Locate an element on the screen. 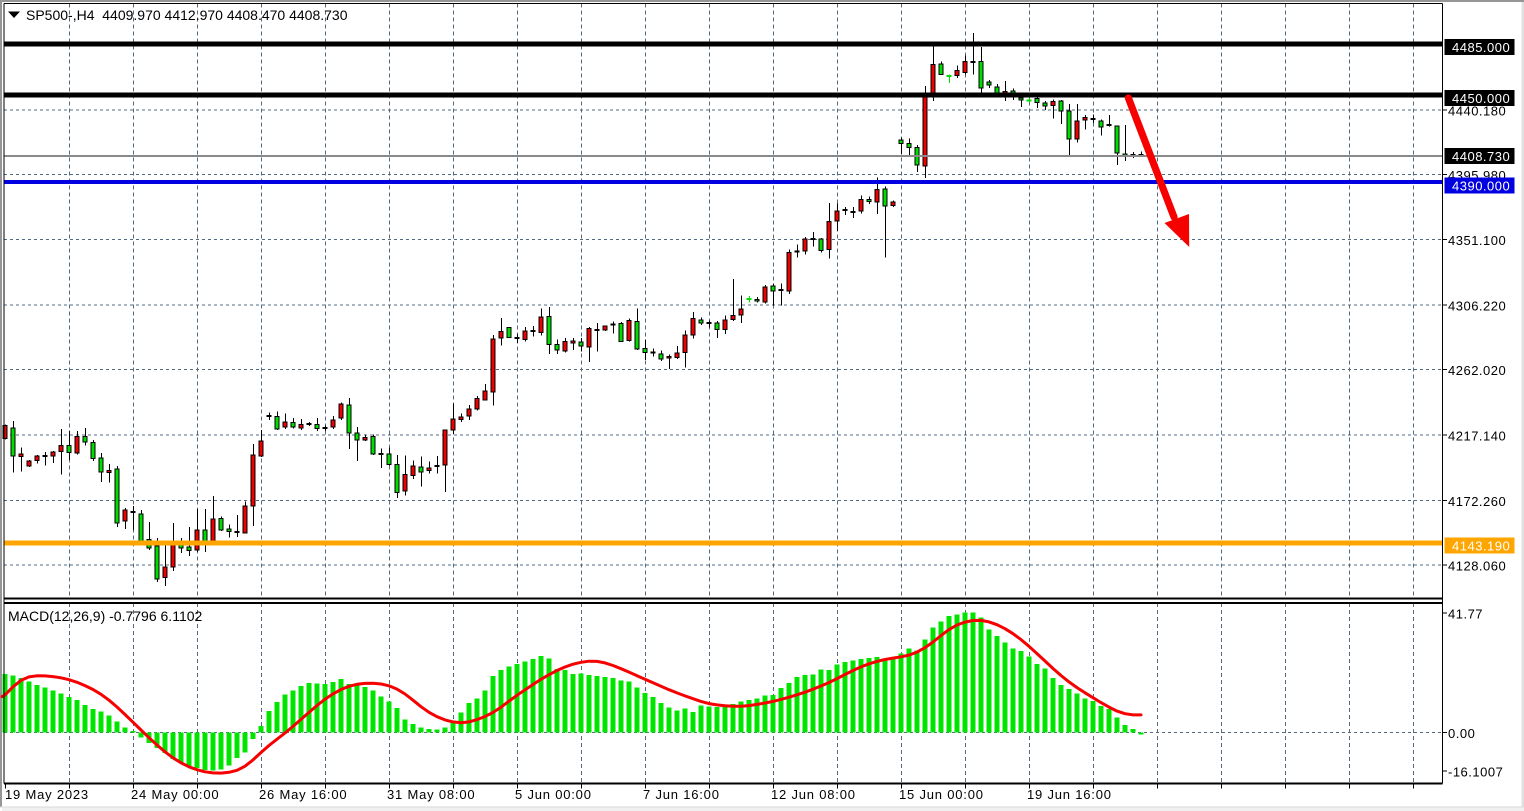 Image resolution: width=1524 pixels, height=811 pixels. svg-text: 4485.000 is located at coordinates (1481, 47).